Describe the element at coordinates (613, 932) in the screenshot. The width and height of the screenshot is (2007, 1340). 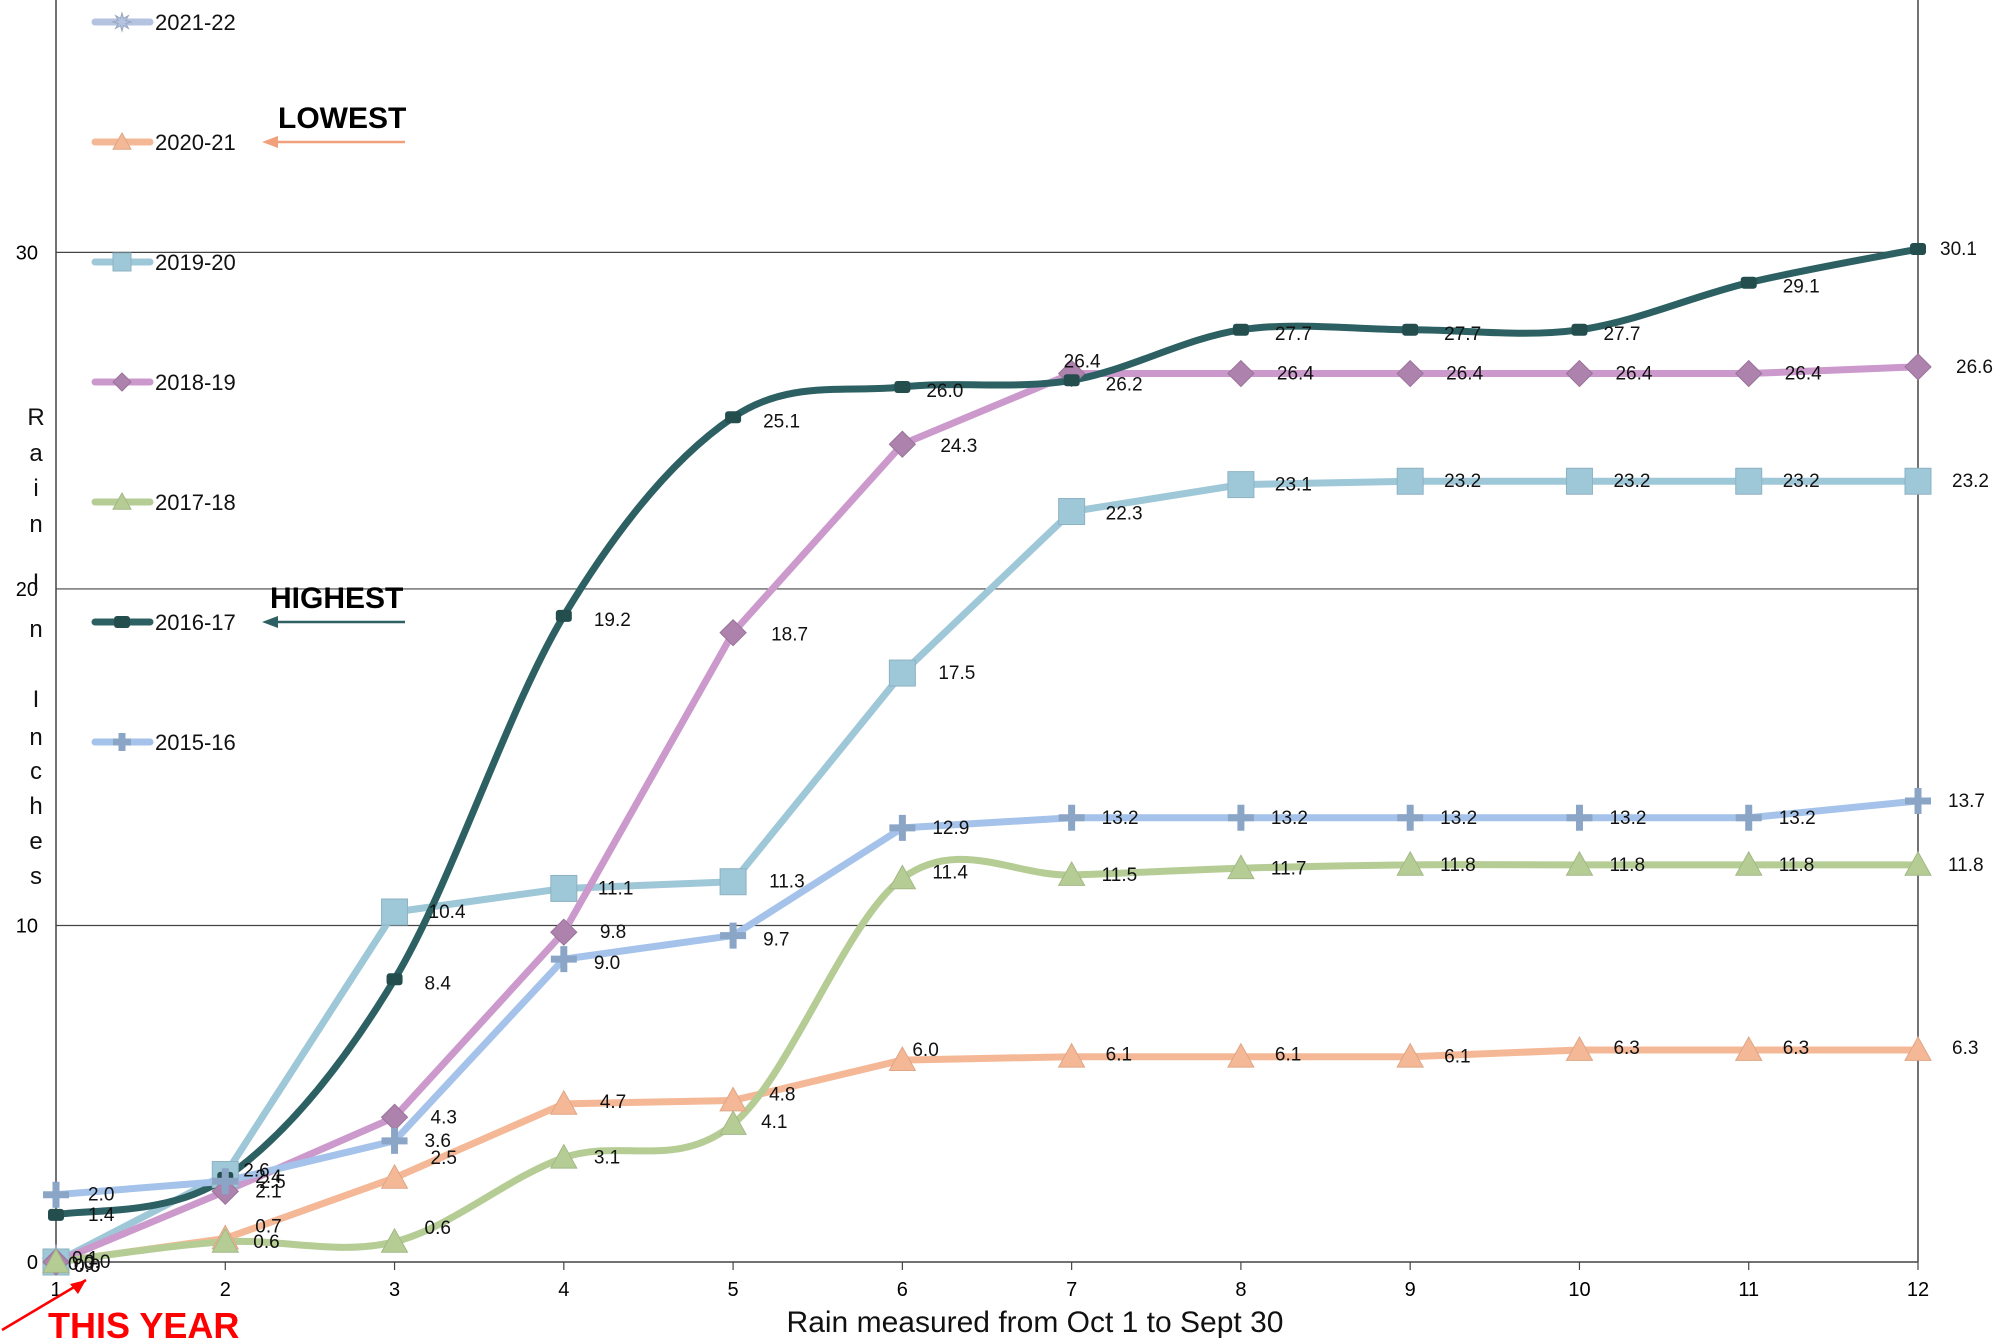
I see `data-label: 9.8` at that location.